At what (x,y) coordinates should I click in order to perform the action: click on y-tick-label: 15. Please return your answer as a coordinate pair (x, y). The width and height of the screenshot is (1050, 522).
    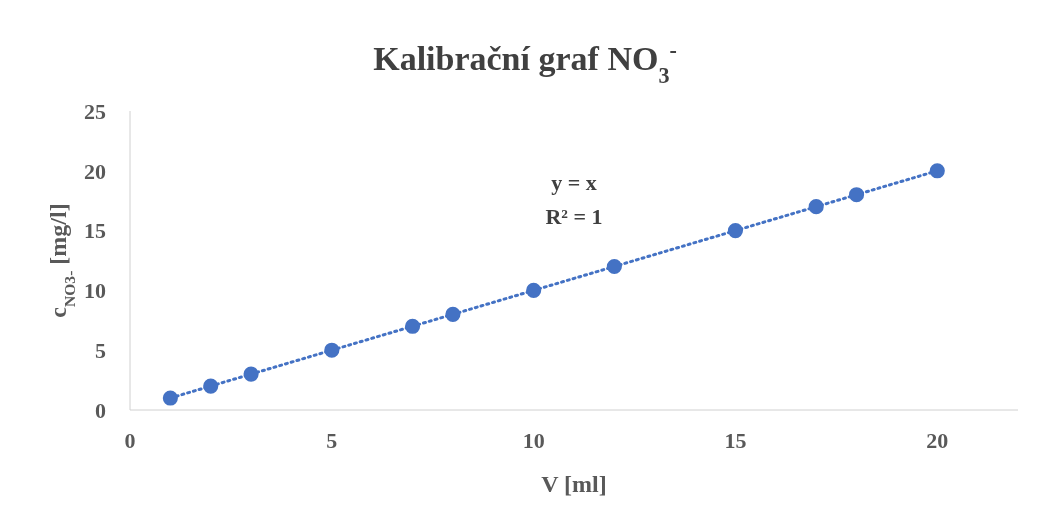
    Looking at the image, I should click on (95, 231).